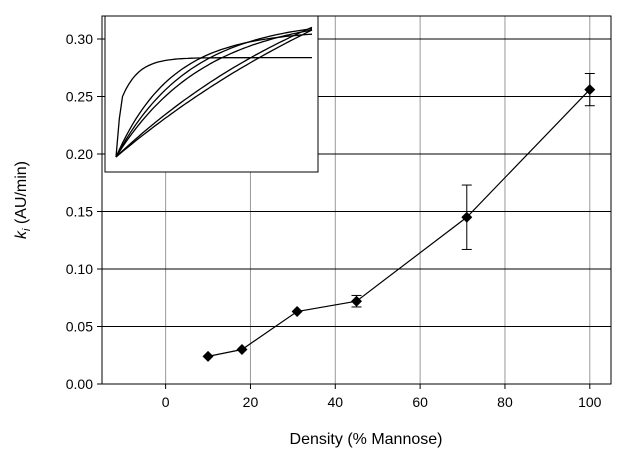  What do you see at coordinates (79, 269) in the screenshot?
I see `y-tick-label: 0.10` at bounding box center [79, 269].